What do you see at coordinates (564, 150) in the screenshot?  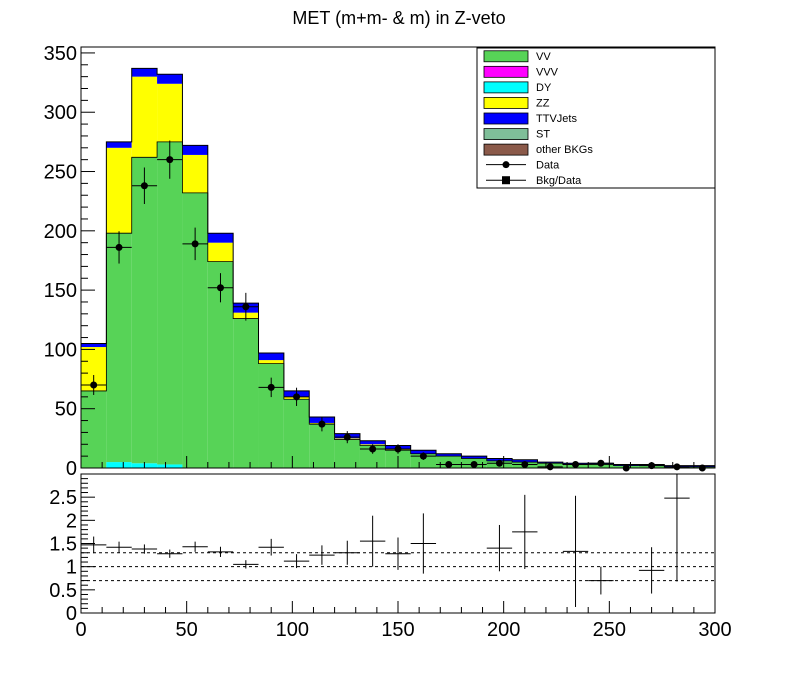 I see `legend-label-other-bkgs: other BKGs` at bounding box center [564, 150].